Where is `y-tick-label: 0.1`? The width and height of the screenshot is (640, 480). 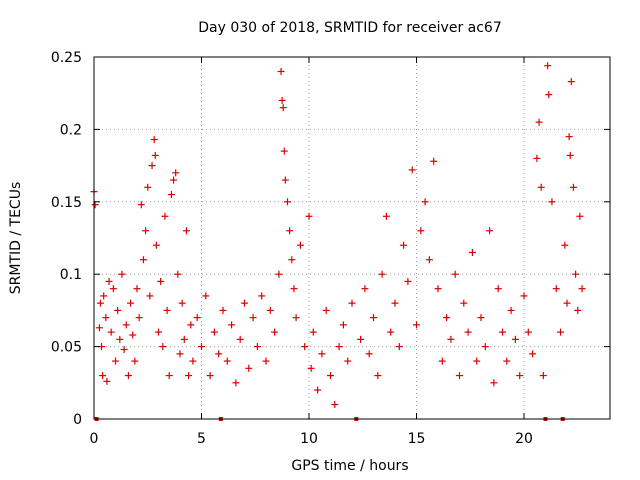
y-tick-label: 0.1 is located at coordinates (71, 275).